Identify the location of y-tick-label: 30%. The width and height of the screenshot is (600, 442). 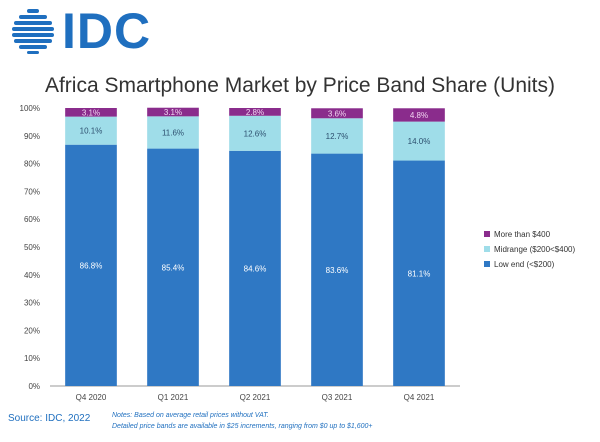
(32, 303).